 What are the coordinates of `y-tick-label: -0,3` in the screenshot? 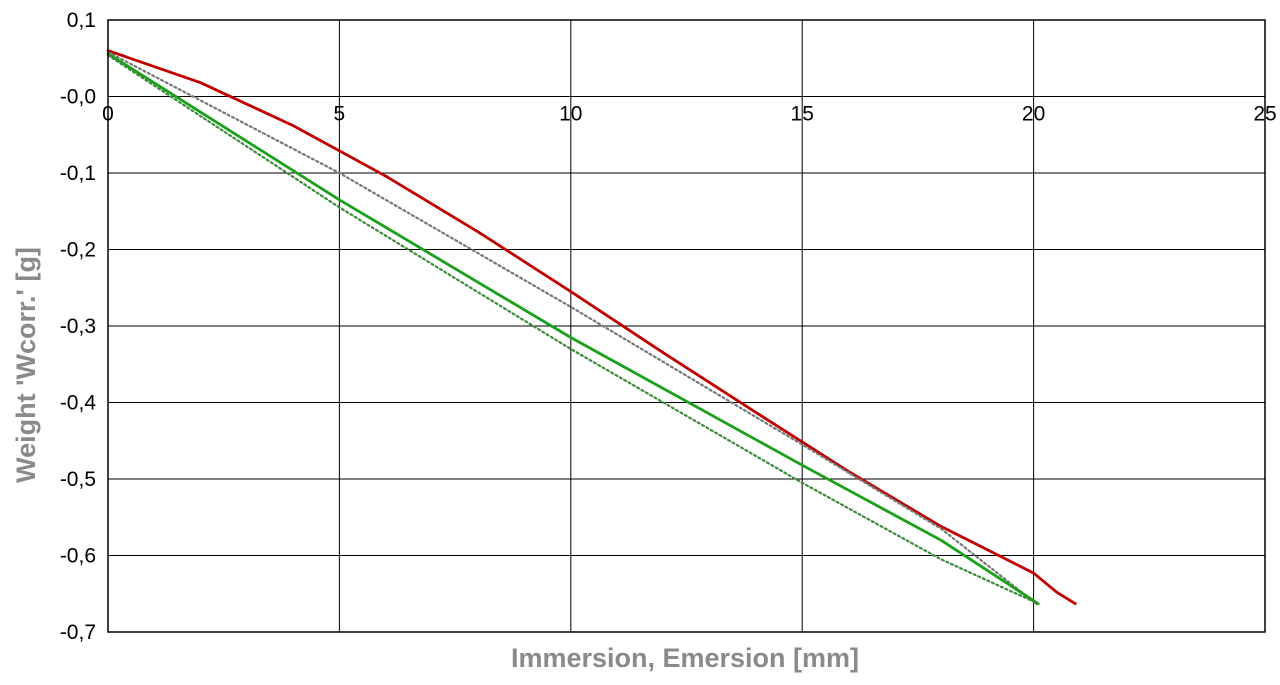 It's located at (78, 326).